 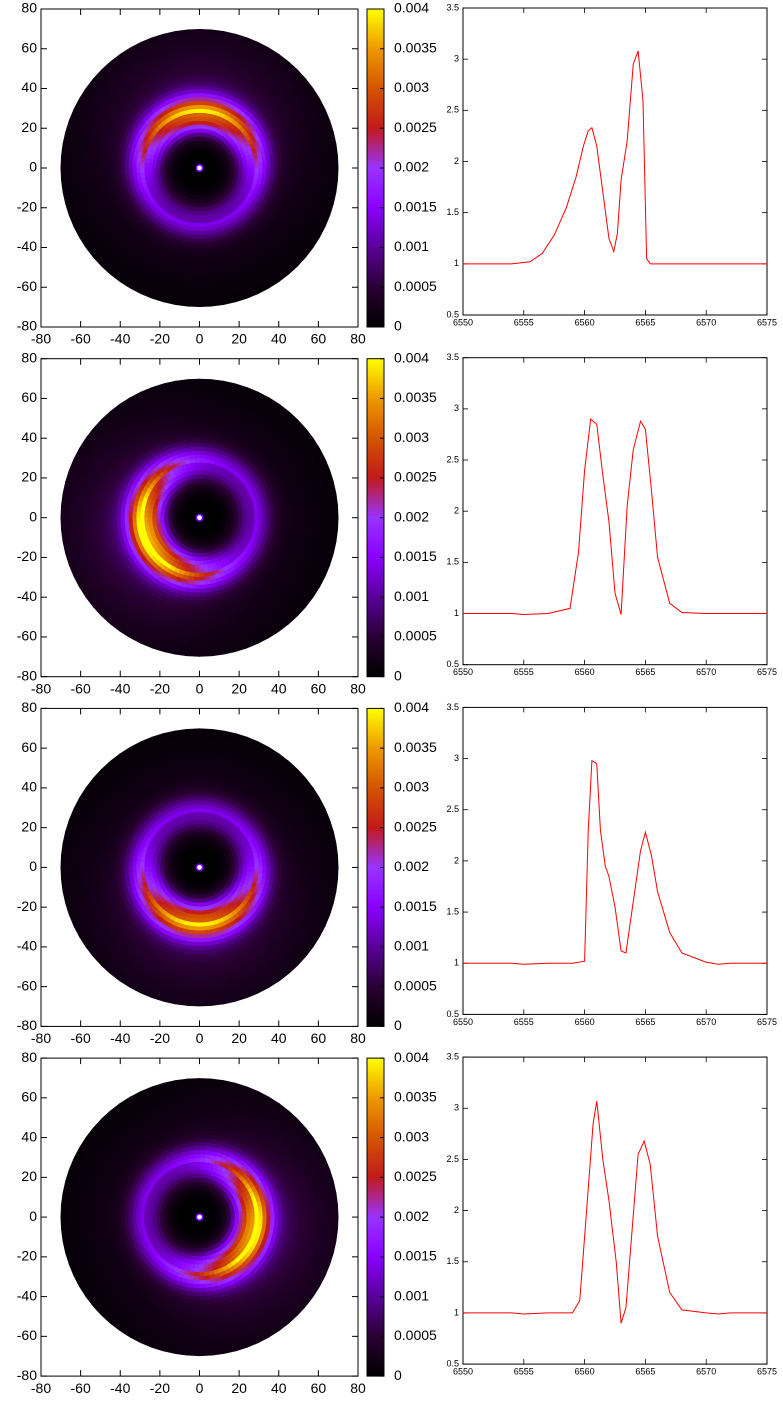 I want to click on colorbar-tick-label: 0.0025, so click(x=415, y=127).